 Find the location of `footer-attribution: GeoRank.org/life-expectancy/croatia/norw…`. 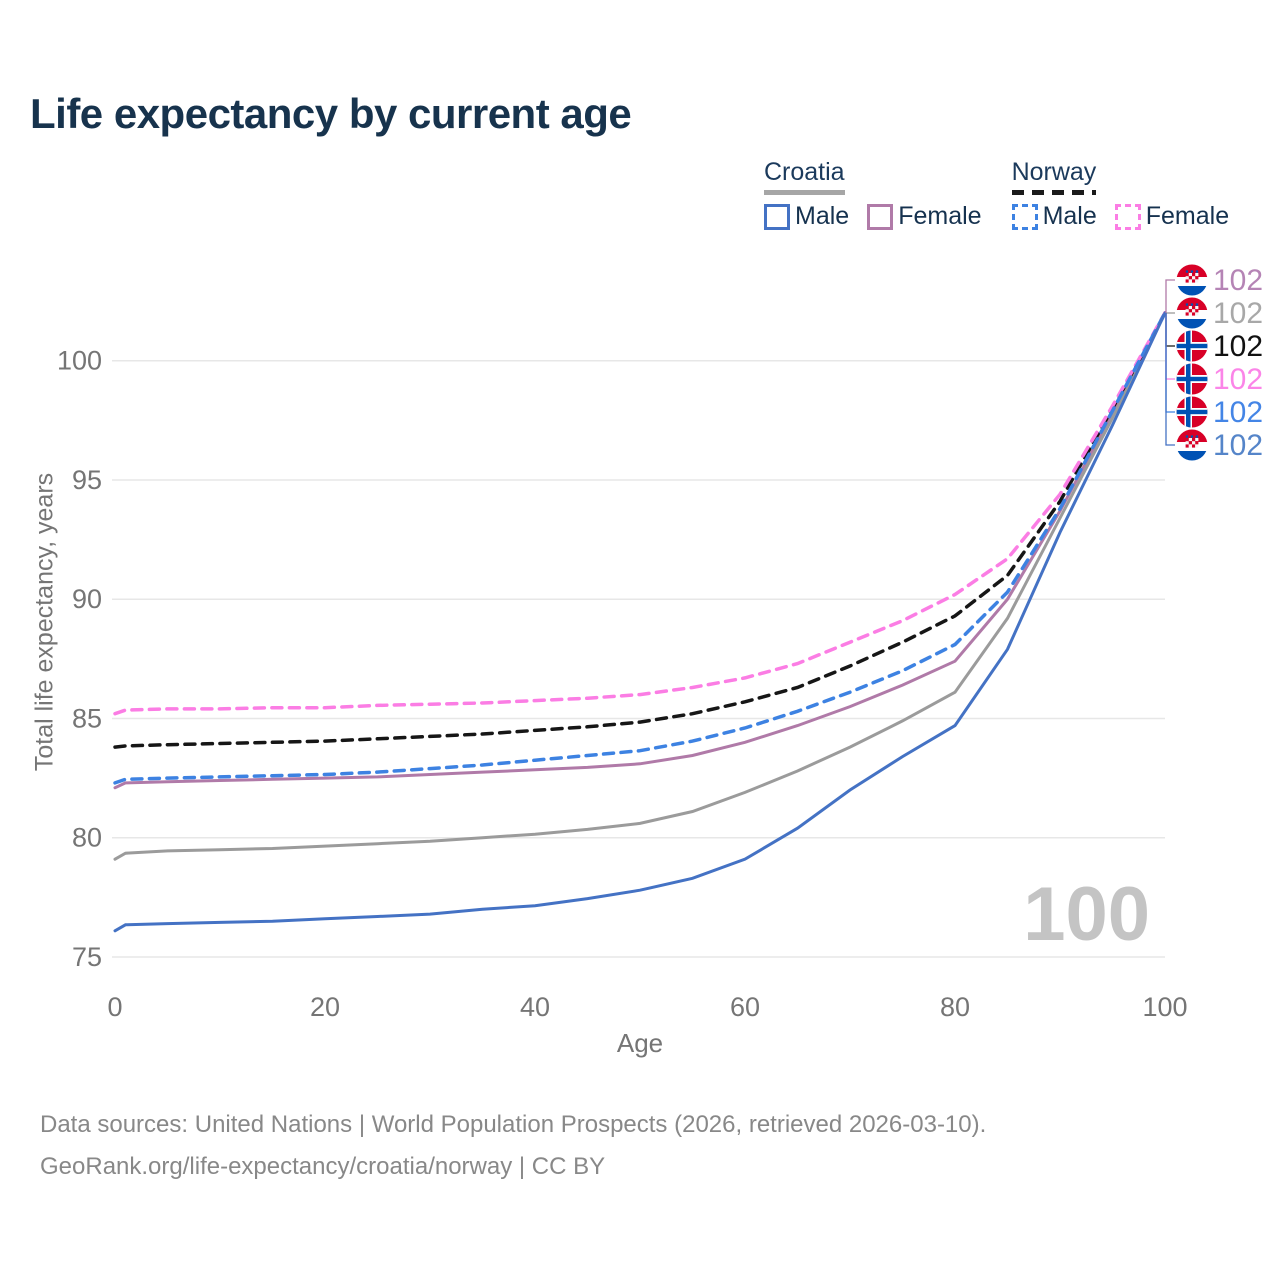

footer-attribution: GeoRank.org/life-expectancy/croatia/norw… is located at coordinates (323, 1166).